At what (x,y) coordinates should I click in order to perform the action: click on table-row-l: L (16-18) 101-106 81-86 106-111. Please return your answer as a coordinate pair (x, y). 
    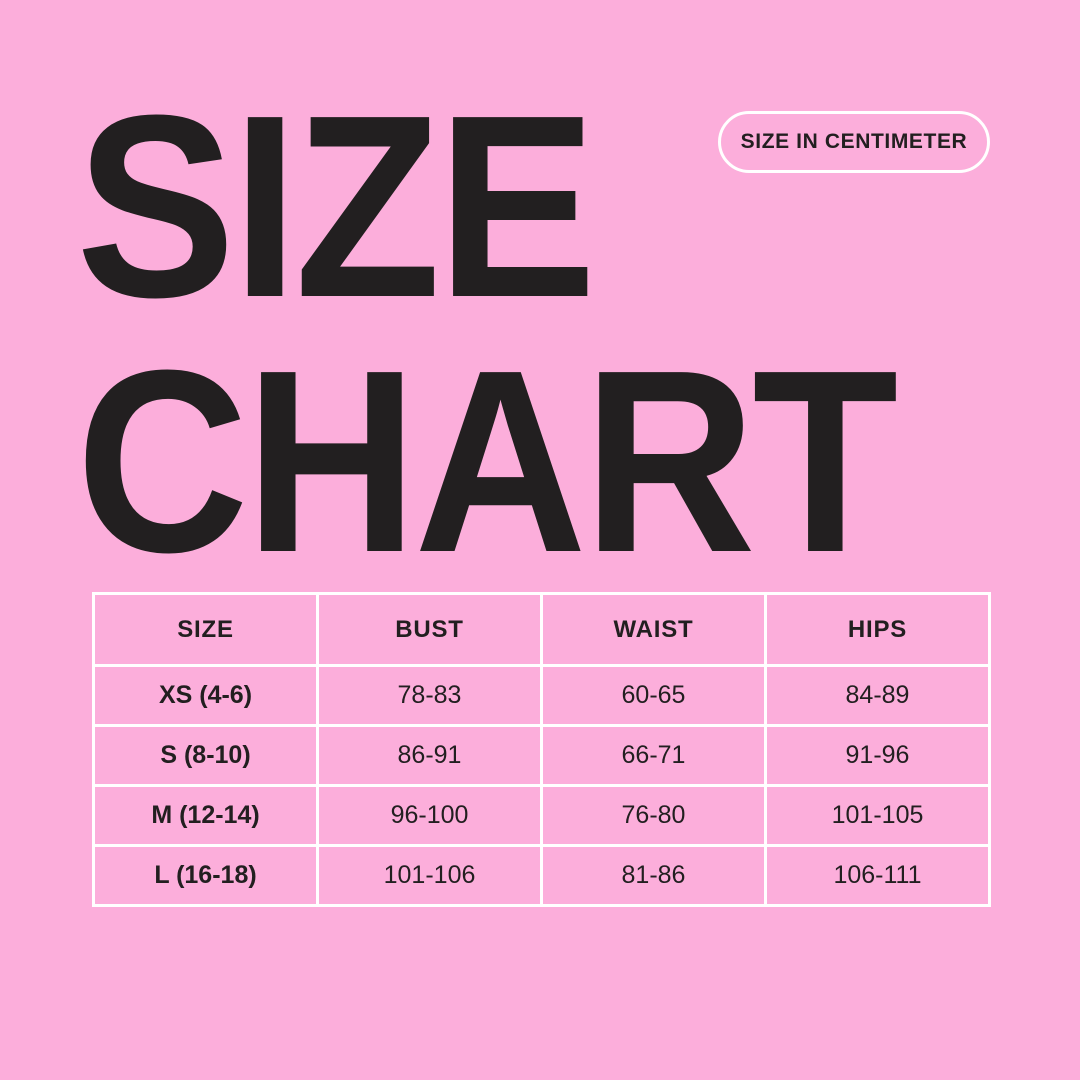
    Looking at the image, I should click on (541, 875).